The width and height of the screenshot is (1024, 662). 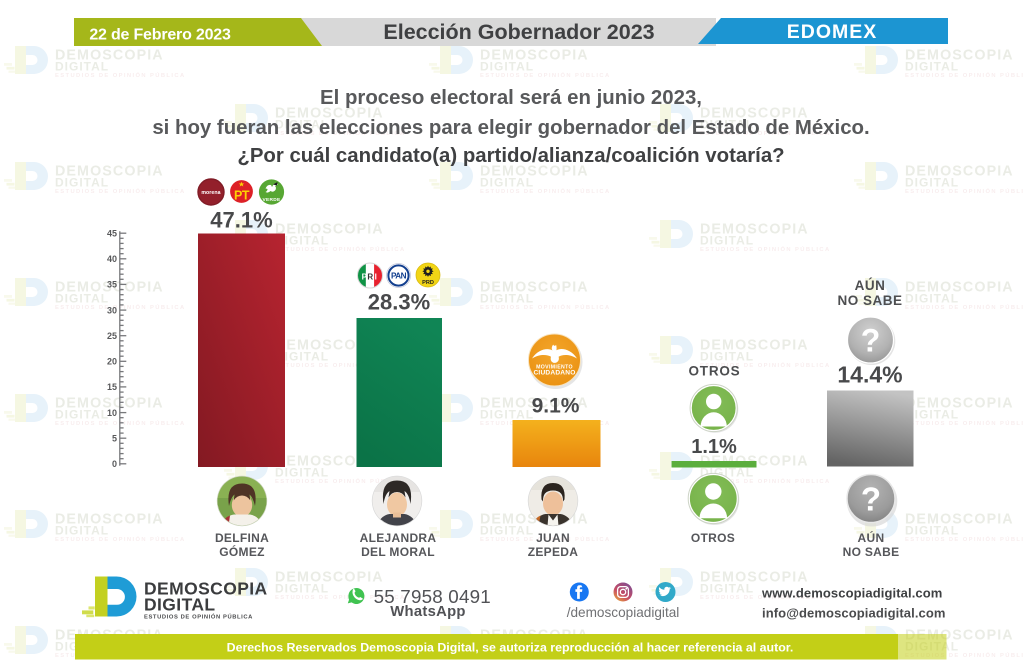 What do you see at coordinates (241, 220) in the screenshot?
I see `svg-text: 47.1%` at bounding box center [241, 220].